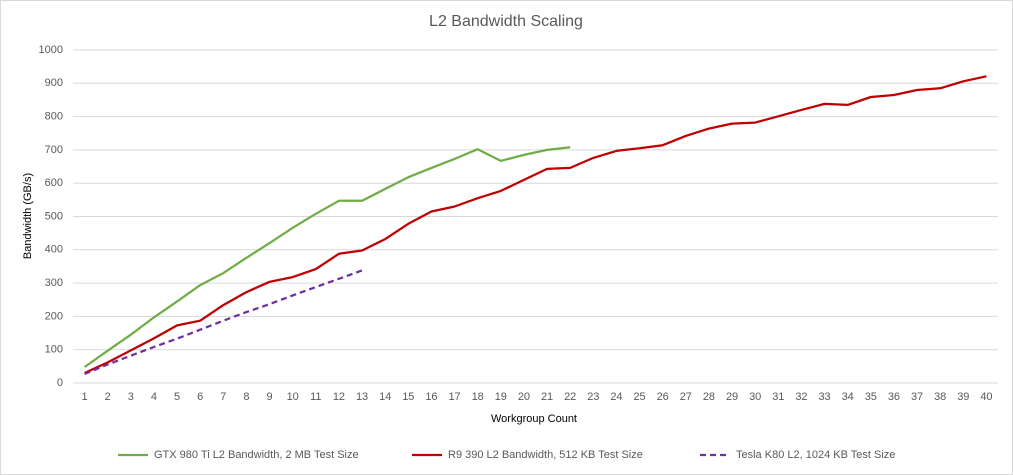 The width and height of the screenshot is (1013, 475). Describe the element at coordinates (545, 455) in the screenshot. I see `legend-label: R9 390 L2 Bandwidth, 512 KB Test Size` at that location.